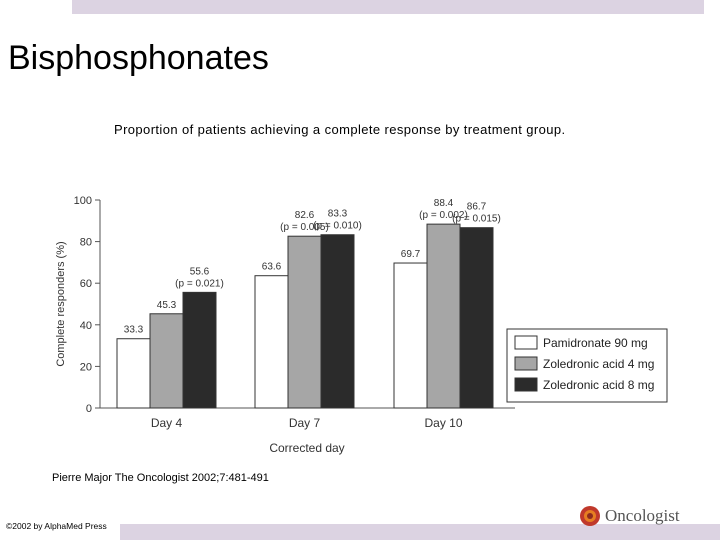  I want to click on oncologist-logo: Oncologist, so click(629, 516).